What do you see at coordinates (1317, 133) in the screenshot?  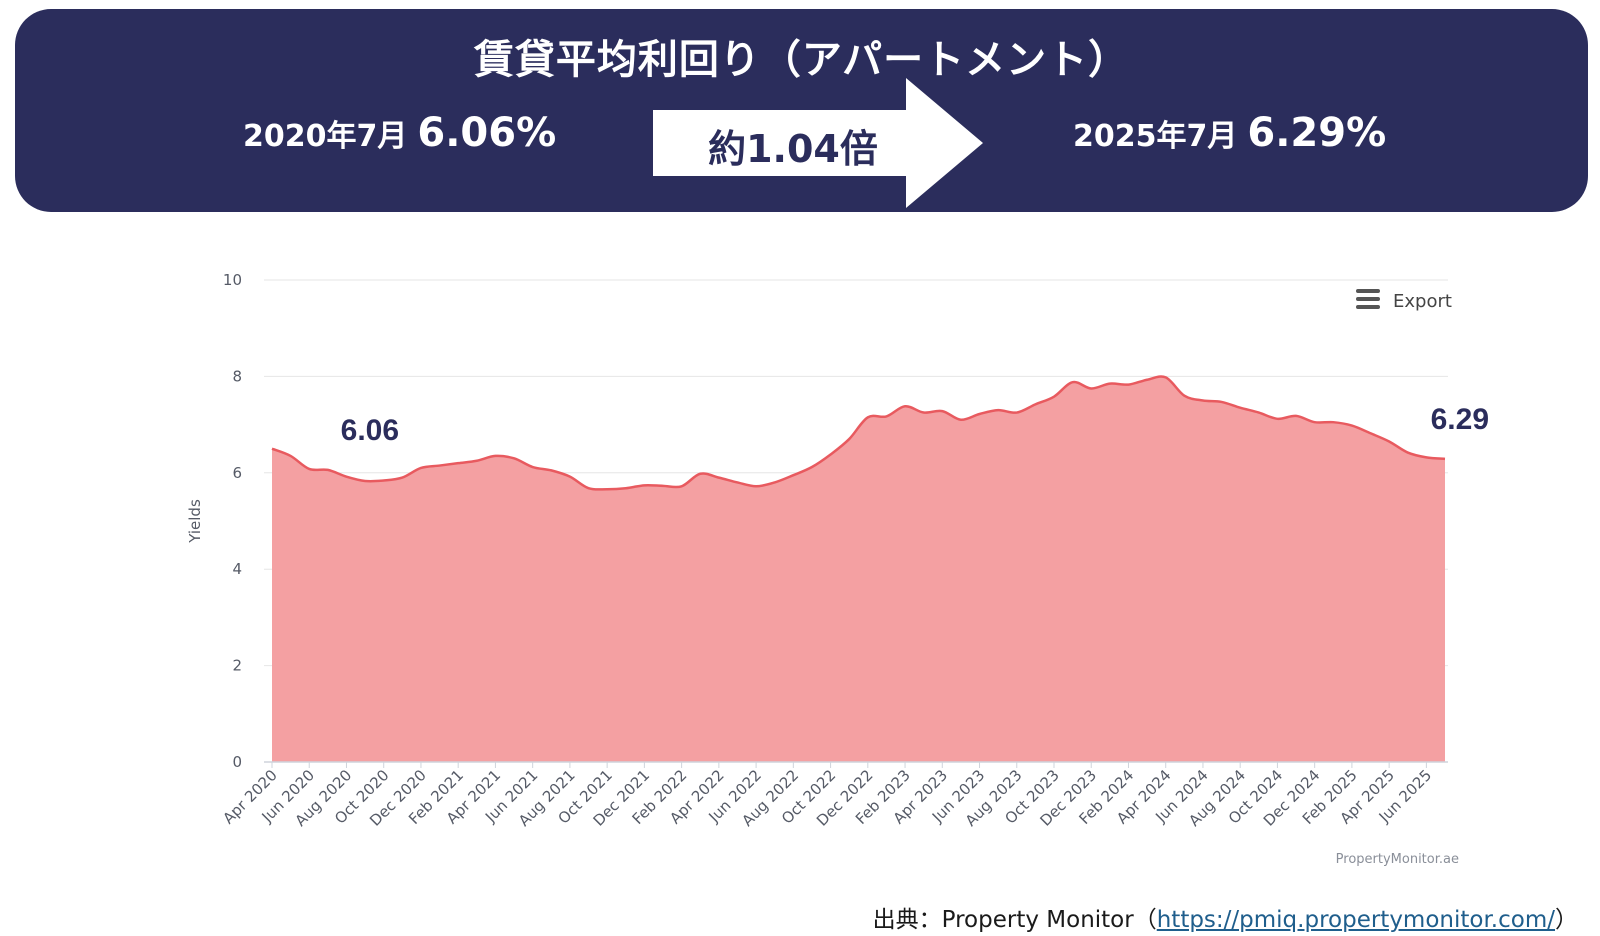 I see `end-value: 6.29%` at bounding box center [1317, 133].